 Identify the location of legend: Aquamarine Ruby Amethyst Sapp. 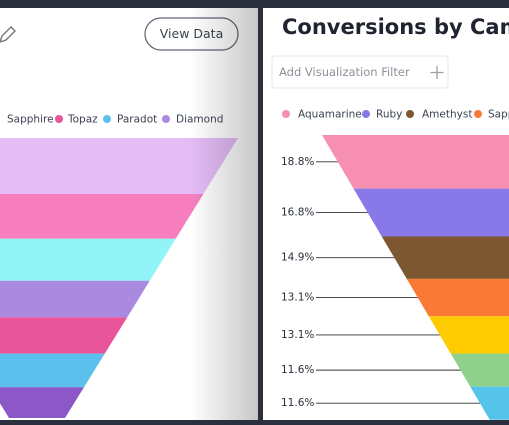
(395, 115).